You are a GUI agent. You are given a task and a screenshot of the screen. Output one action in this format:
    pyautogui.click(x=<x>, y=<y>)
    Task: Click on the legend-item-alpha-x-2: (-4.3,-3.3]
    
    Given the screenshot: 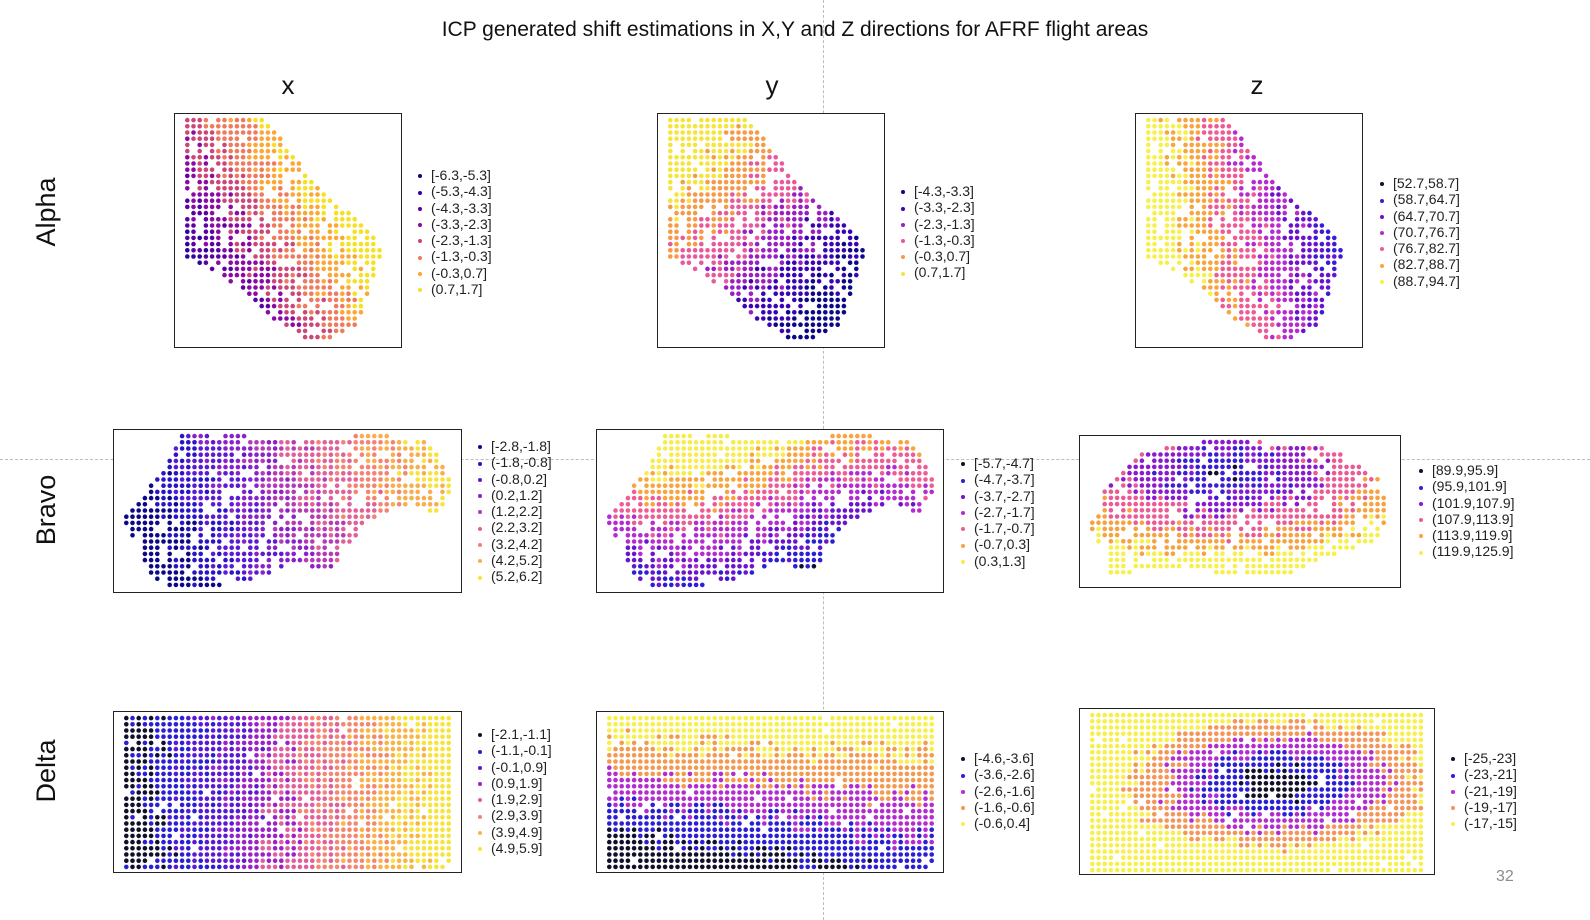 What is the action you would take?
    pyautogui.click(x=455, y=208)
    